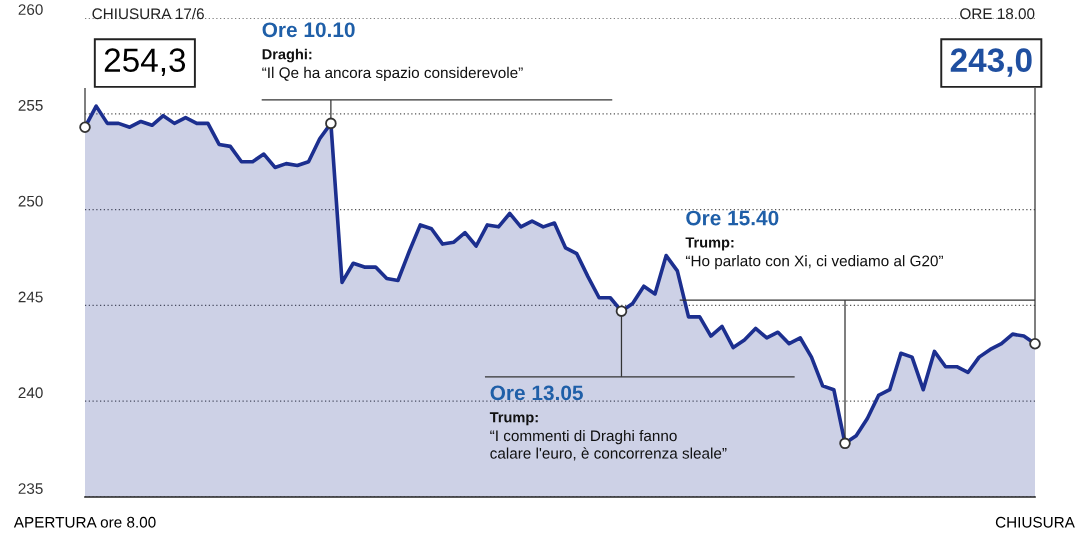 This screenshot has height=539, width=1088. Describe the element at coordinates (148, 41) in the screenshot. I see `text: CHIUSURA 17/6 254,3` at that location.